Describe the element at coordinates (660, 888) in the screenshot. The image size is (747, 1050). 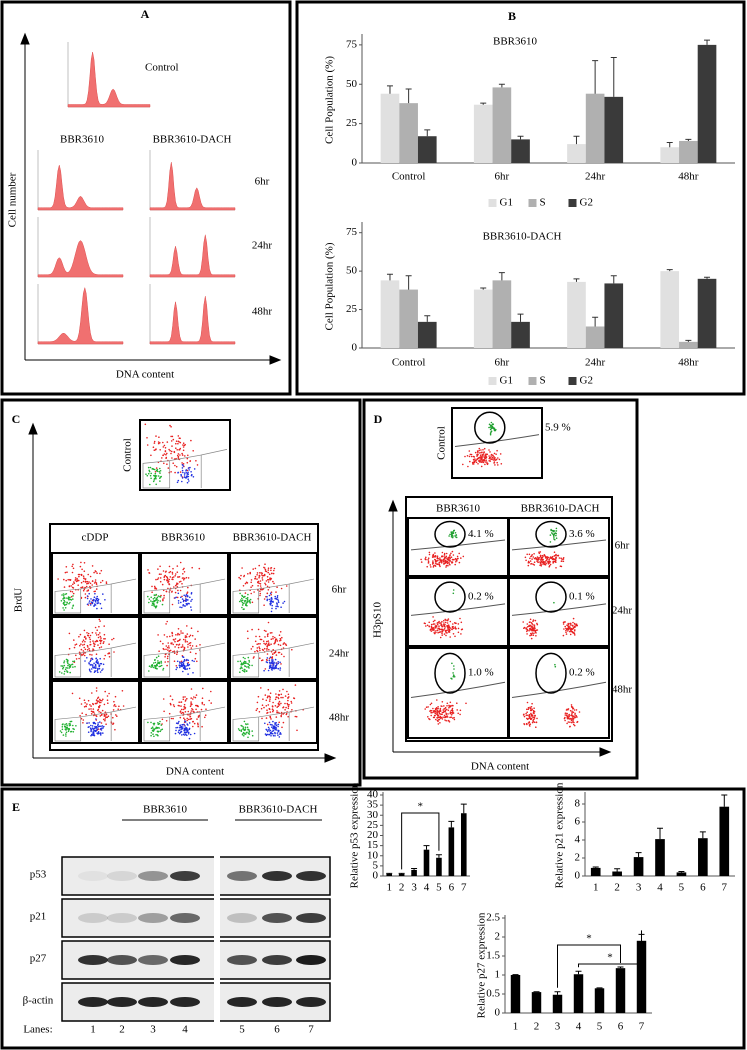
I see `x-tick-label: 4` at that location.